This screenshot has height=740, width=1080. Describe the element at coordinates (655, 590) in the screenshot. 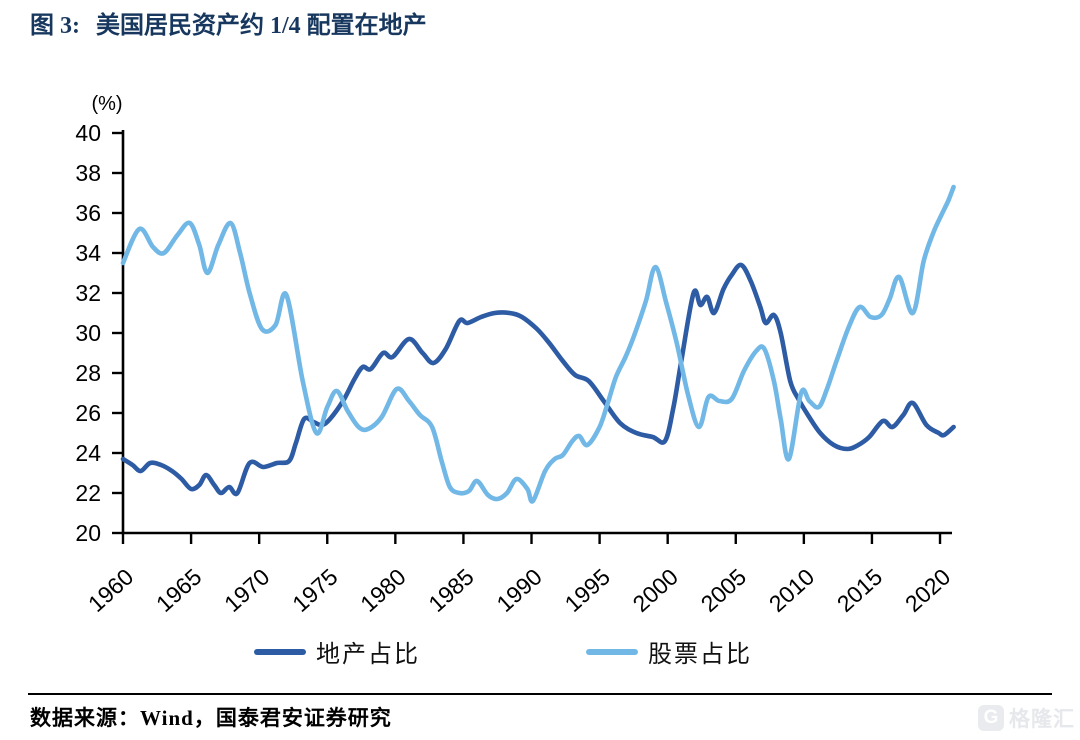

I see `x-tick-label: 2000` at that location.